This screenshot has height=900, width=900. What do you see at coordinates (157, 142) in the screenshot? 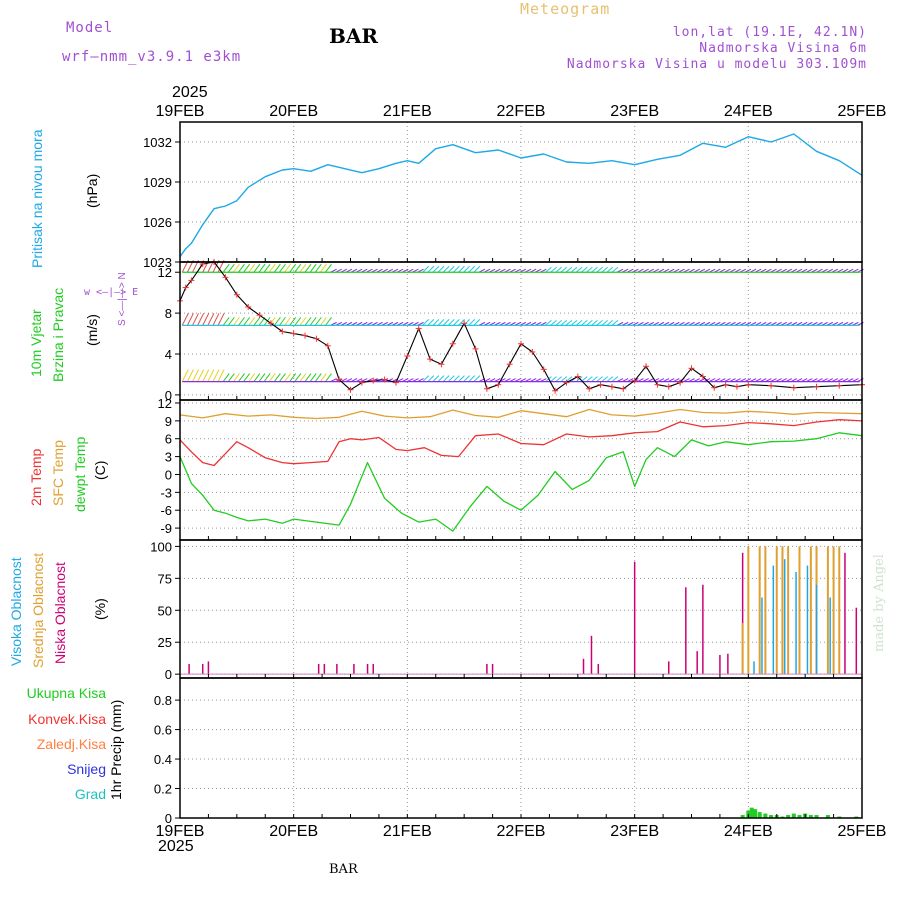
I see `pressure-ytick-label: 1032` at bounding box center [157, 142].